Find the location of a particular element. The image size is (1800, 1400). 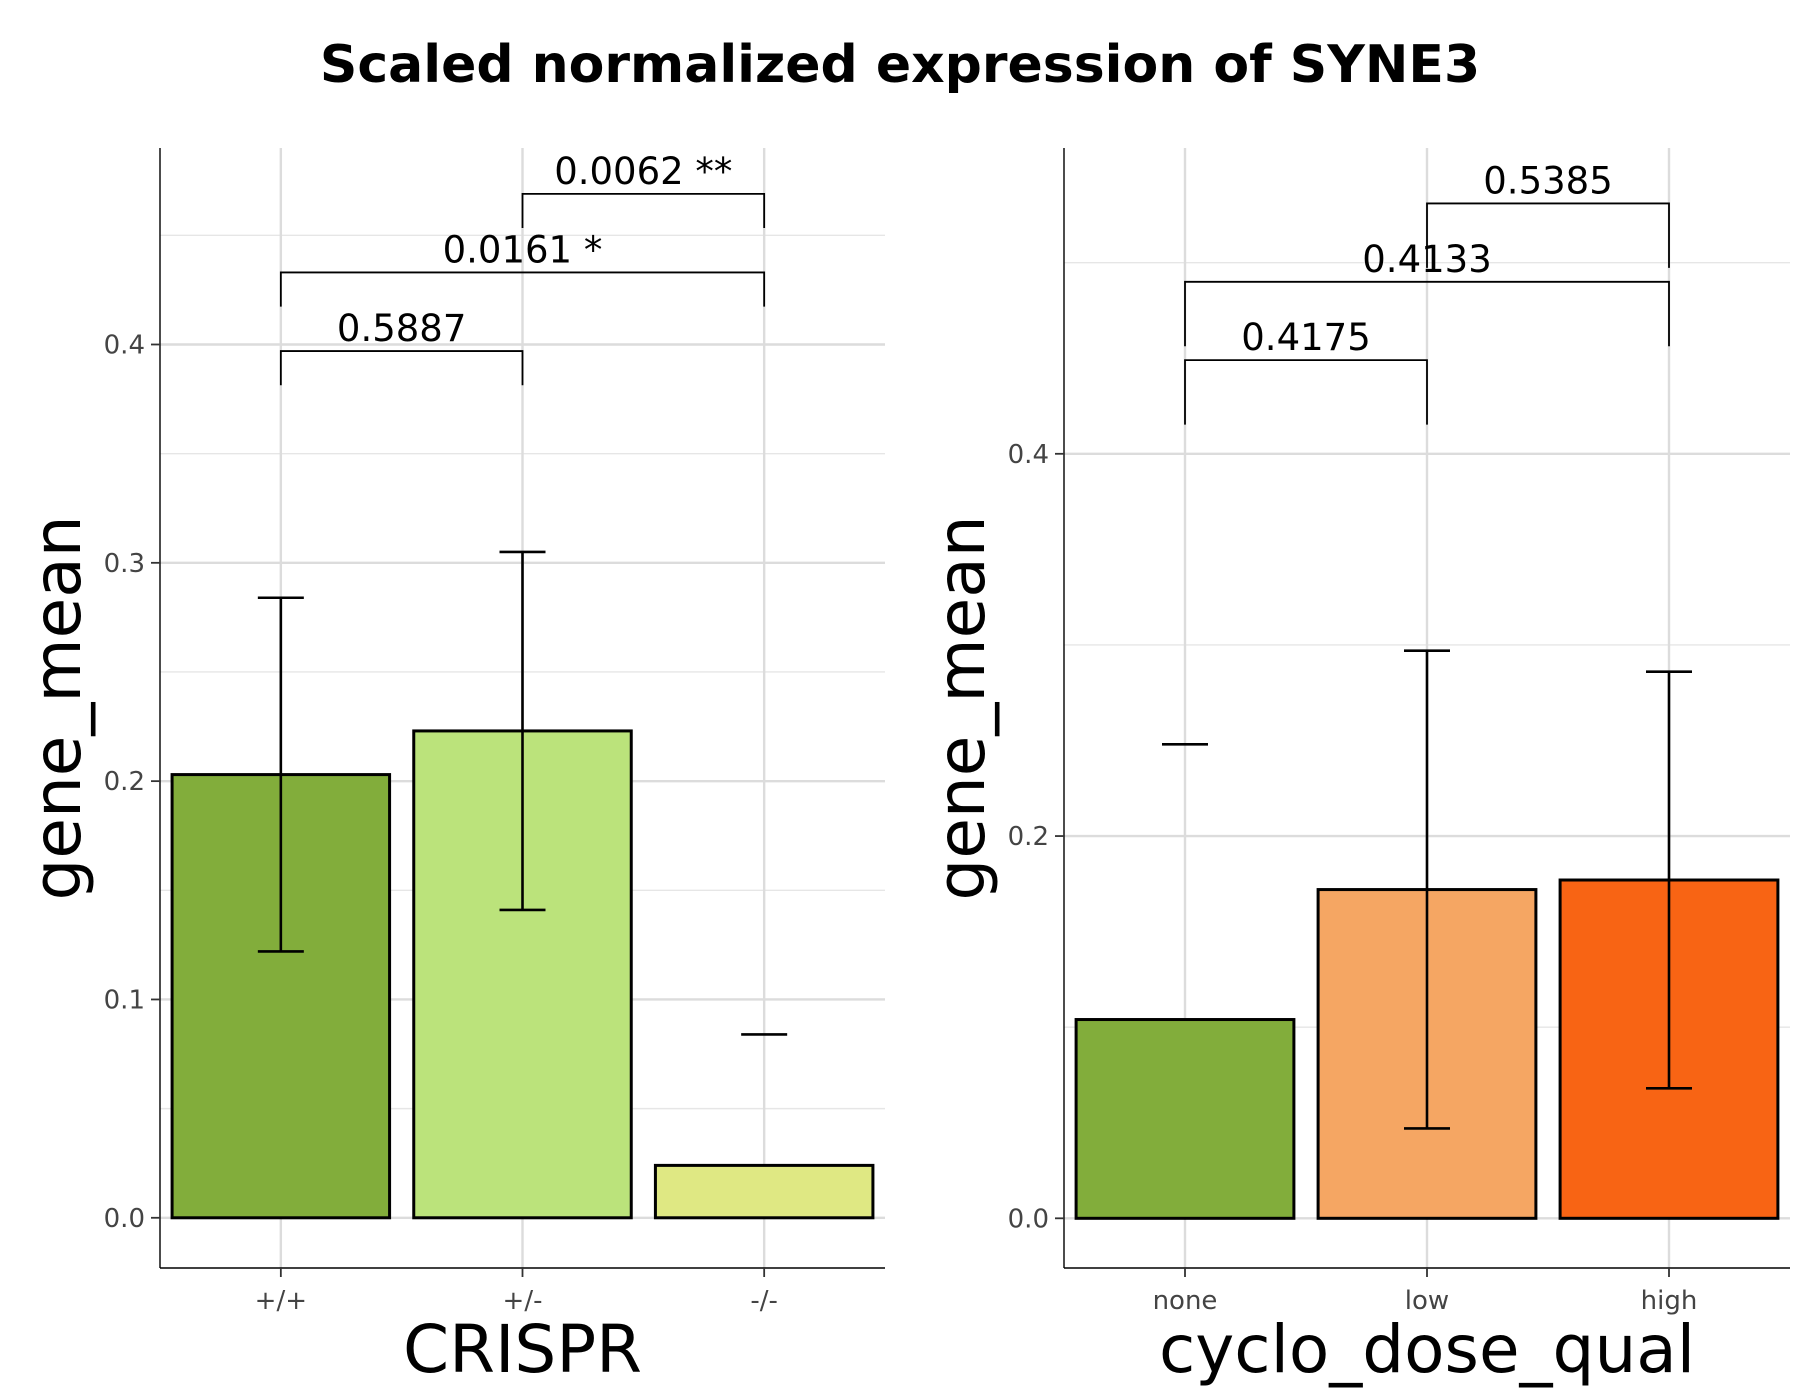

comparison-bracket: 0.0062 ** is located at coordinates (643, 189).